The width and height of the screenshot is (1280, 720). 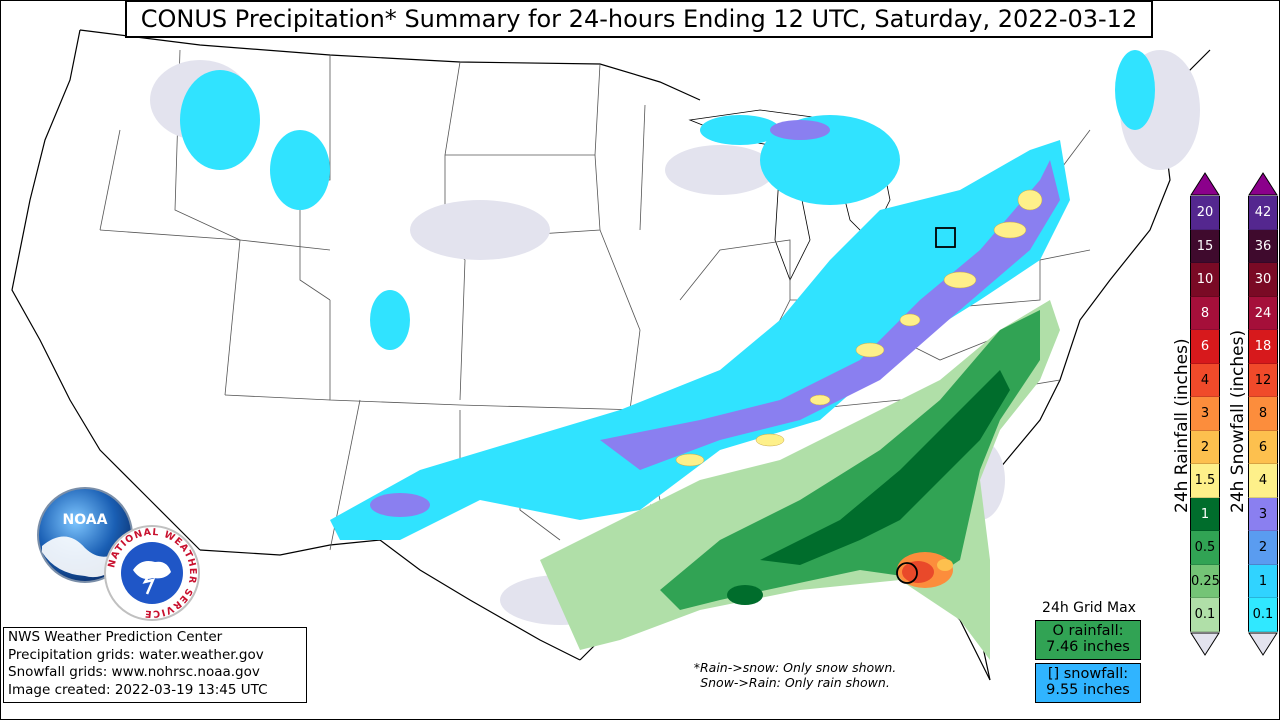 I want to click on rain-mid-areas, so click(x=850, y=460).